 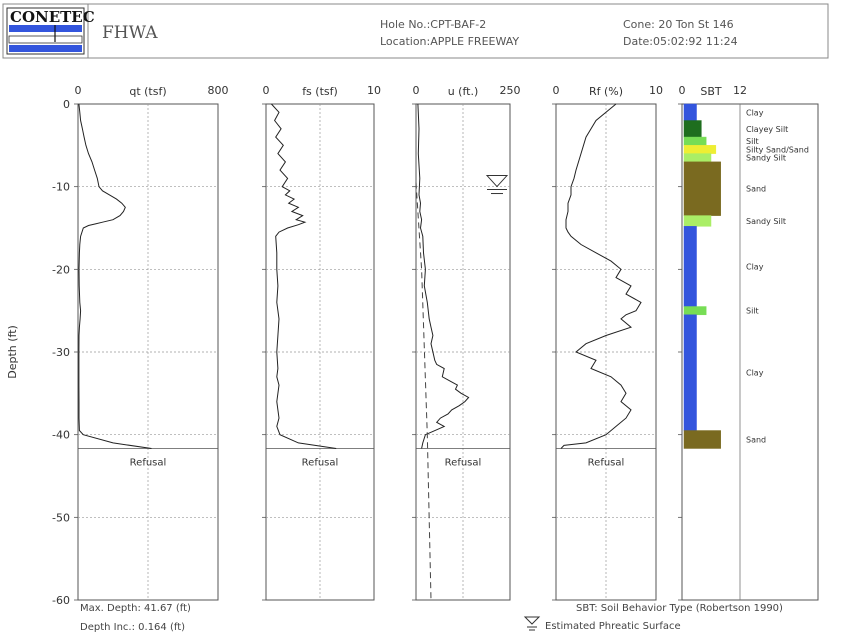 I want to click on logo-text: CONETEC, so click(x=52, y=17).